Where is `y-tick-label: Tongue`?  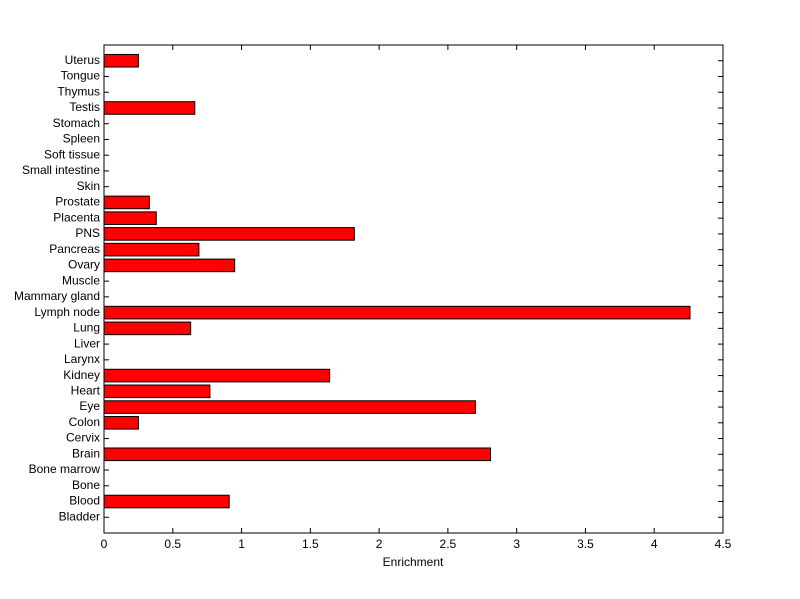 y-tick-label: Tongue is located at coordinates (81, 76).